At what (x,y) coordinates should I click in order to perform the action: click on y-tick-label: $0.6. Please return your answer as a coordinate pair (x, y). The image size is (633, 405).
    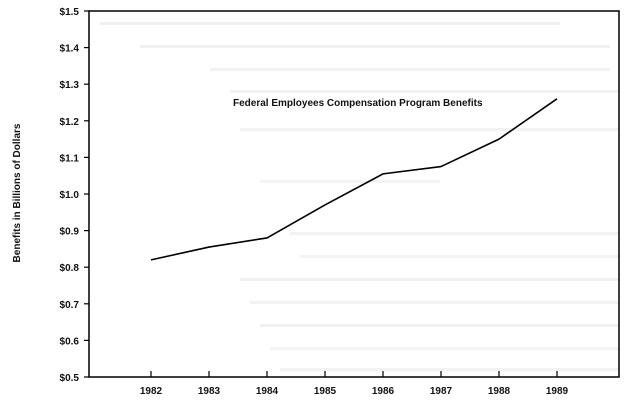
    Looking at the image, I should click on (70, 341).